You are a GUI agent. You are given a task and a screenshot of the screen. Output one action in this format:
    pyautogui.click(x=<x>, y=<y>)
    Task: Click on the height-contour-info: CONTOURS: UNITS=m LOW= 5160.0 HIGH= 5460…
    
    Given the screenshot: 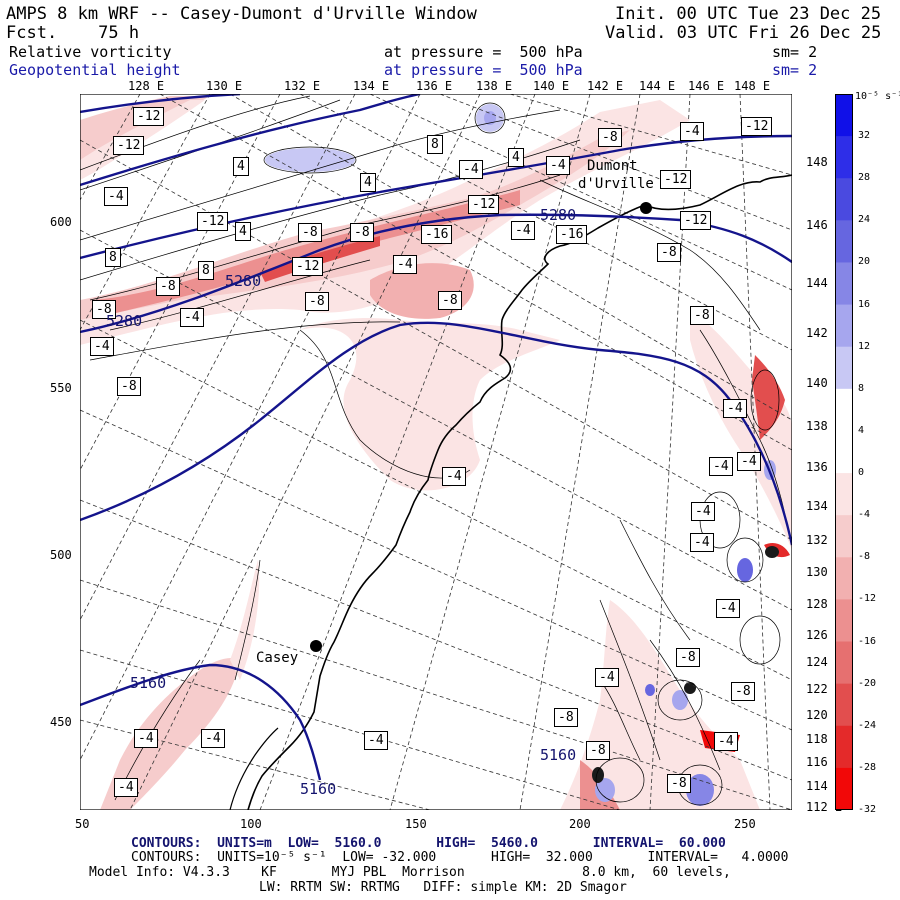 What is the action you would take?
    pyautogui.click(x=428, y=843)
    